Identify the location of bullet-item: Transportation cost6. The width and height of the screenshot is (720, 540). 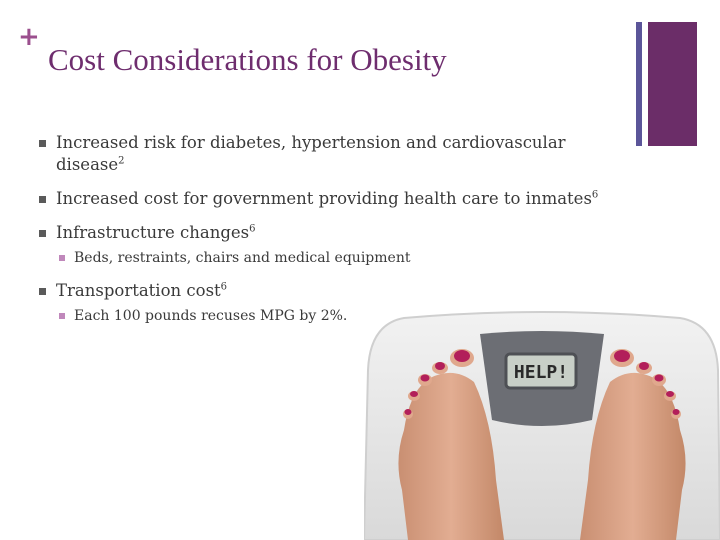
(338, 291).